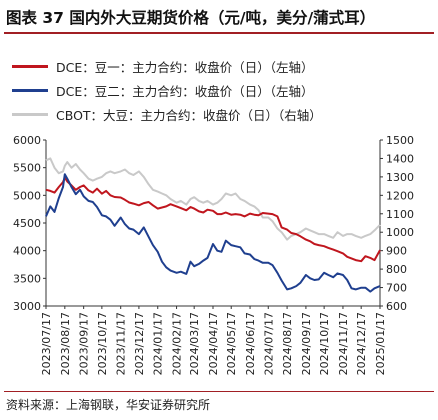 The width and height of the screenshot is (438, 420). I want to click on x-tick-label: 2023/08/17, so click(65, 343).